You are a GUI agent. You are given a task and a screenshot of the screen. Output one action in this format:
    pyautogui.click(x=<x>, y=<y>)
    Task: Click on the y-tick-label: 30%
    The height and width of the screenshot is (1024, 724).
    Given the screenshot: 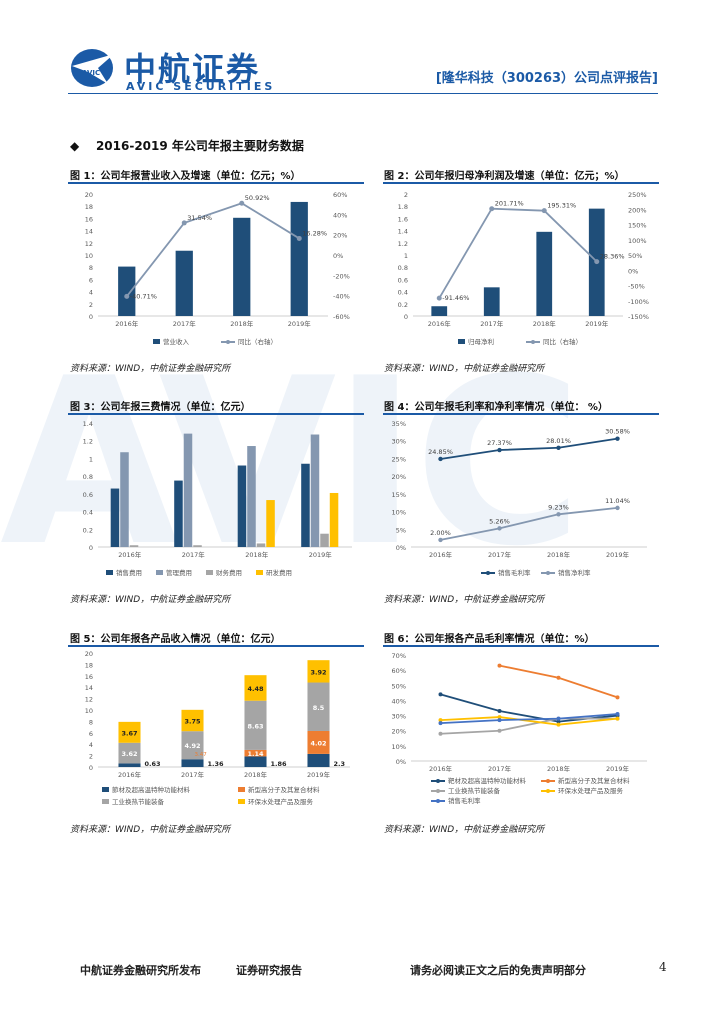 What is the action you would take?
    pyautogui.click(x=399, y=442)
    